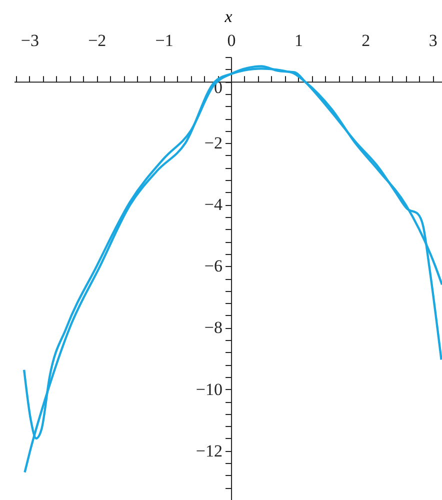 This screenshot has height=500, width=442. Describe the element at coordinates (29, 40) in the screenshot. I see `x-tick-label: −3` at that location.